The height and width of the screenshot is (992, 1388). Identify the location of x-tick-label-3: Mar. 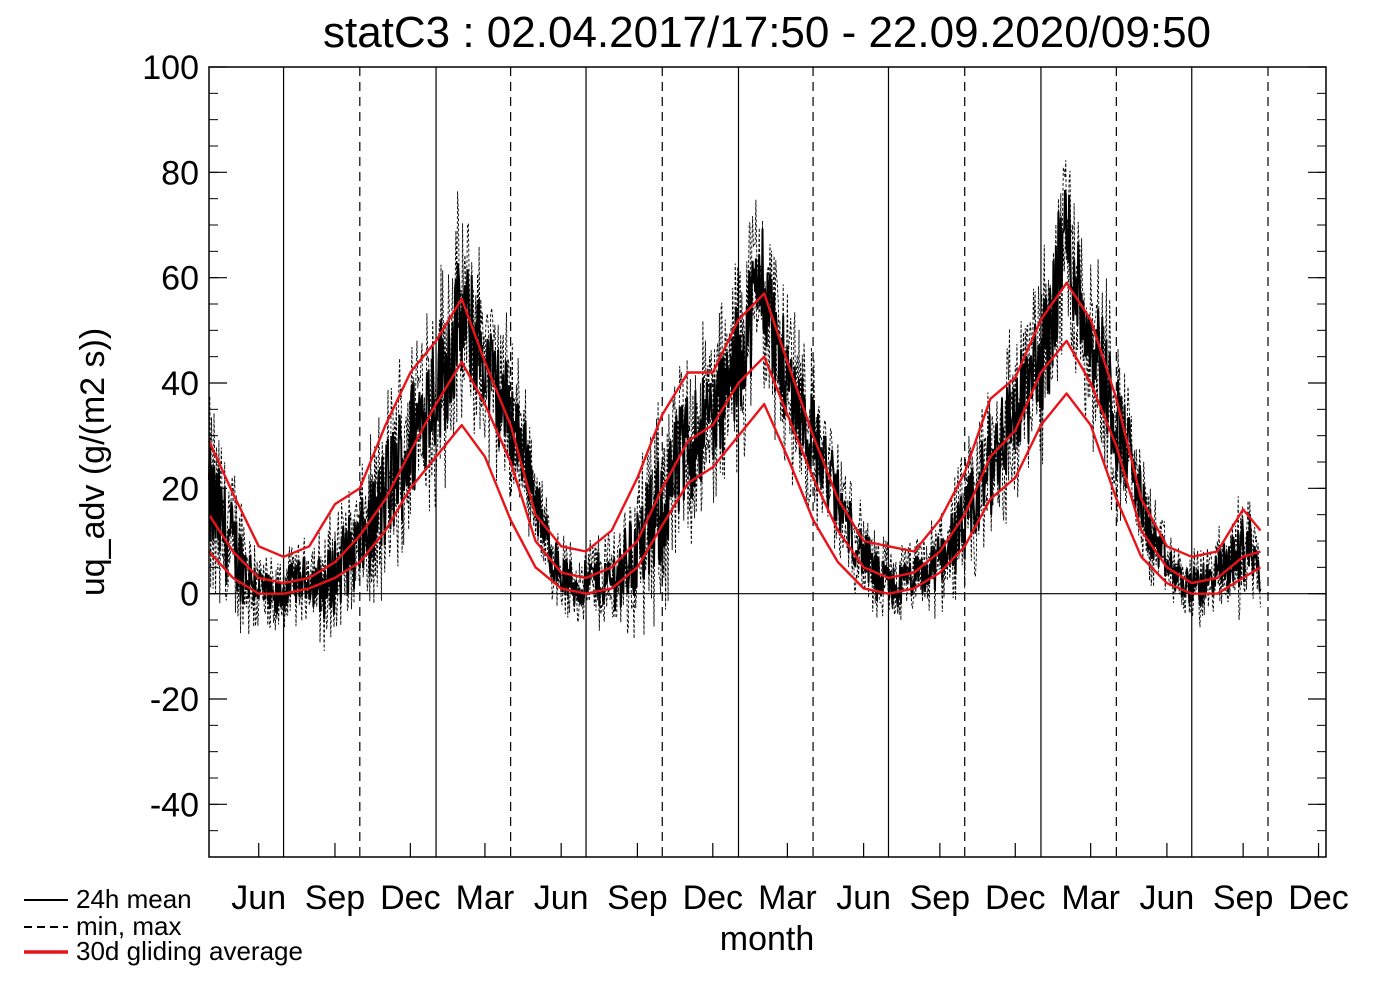
(485, 898).